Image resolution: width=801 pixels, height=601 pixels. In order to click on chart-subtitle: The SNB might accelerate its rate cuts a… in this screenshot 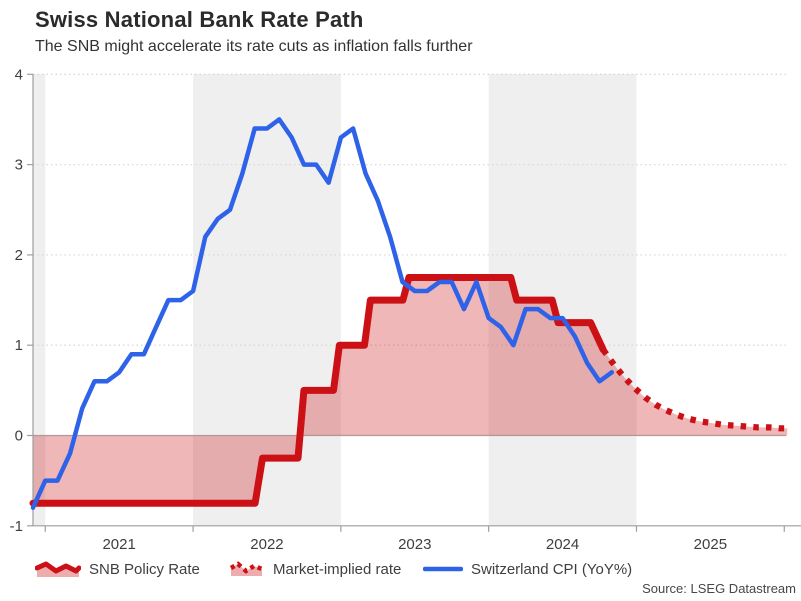, I will do `click(254, 46)`.